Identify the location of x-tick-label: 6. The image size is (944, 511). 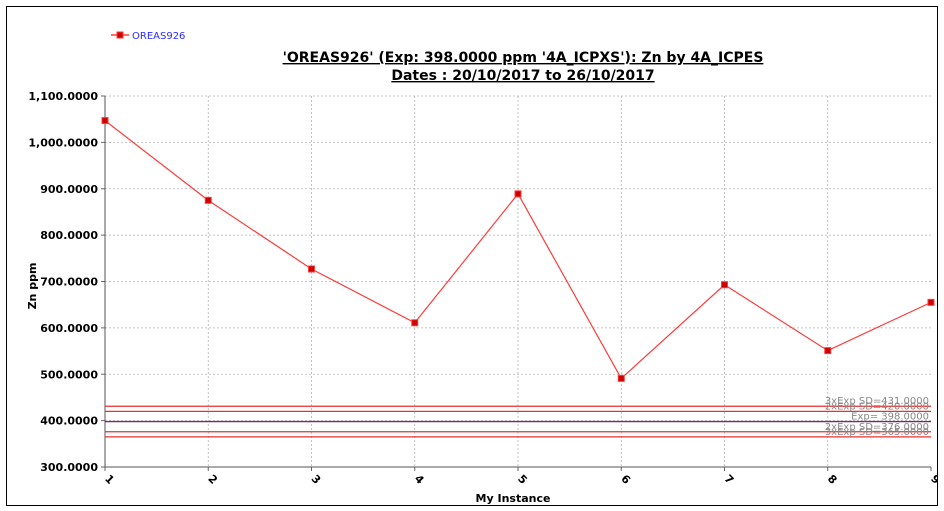
(625, 479).